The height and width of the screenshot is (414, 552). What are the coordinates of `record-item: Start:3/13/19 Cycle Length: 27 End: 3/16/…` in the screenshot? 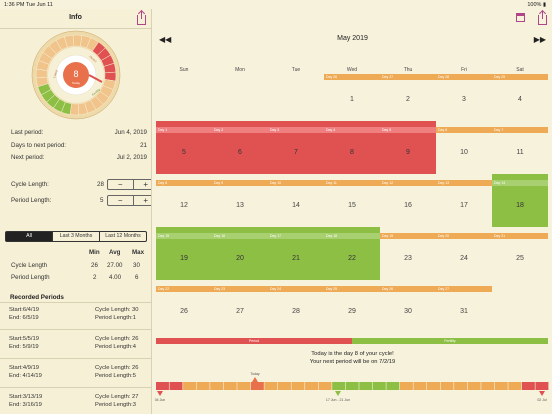 It's located at (75, 400).